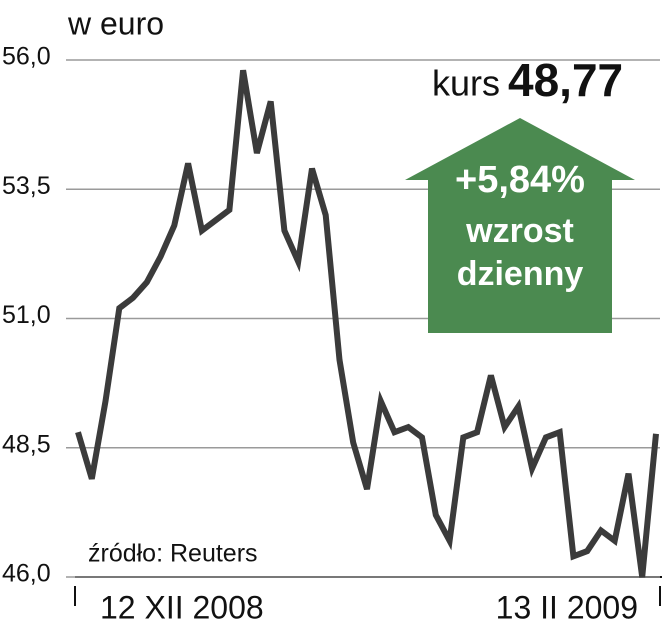  I want to click on change-badge: +5,84% wzrost dzienny, so click(520, 225).